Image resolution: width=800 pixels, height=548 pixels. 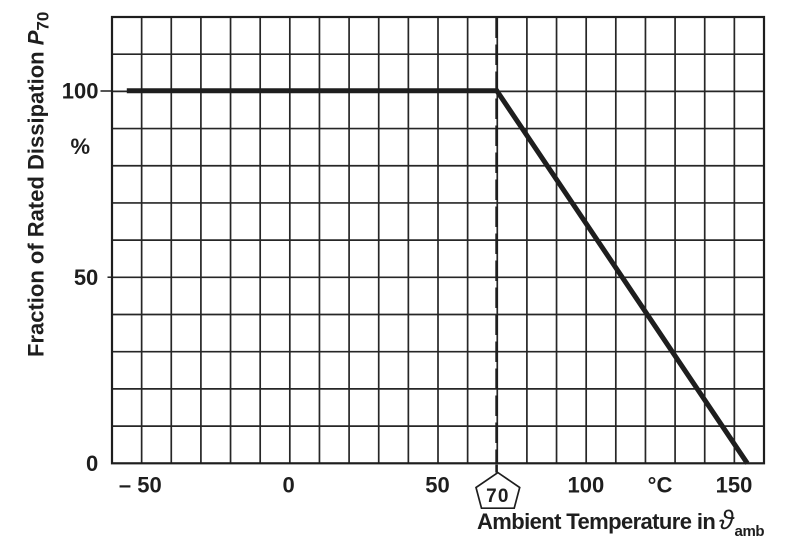 What do you see at coordinates (750, 531) in the screenshot?
I see `svg-text: amb` at bounding box center [750, 531].